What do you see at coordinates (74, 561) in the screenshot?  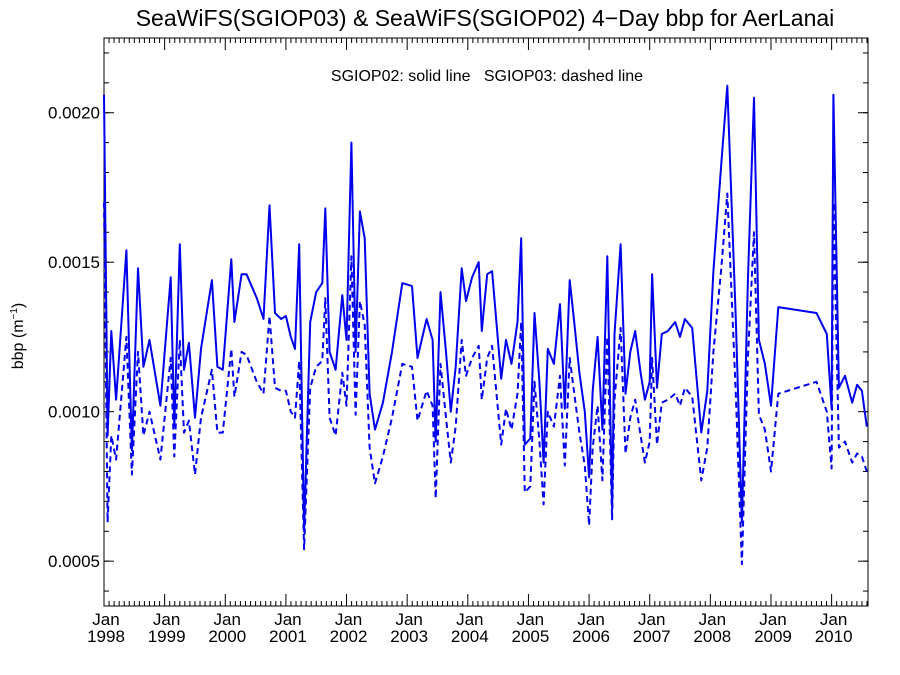 I see `y-tick-label: 0.0005` at bounding box center [74, 561].